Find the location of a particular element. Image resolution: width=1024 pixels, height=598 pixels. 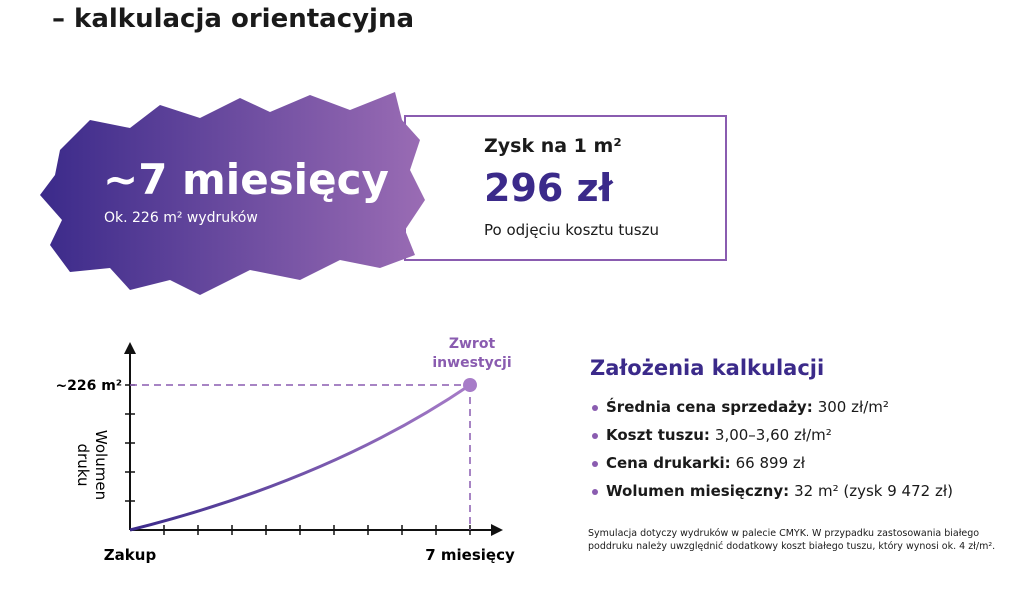

item-label: Koszt tuszu: is located at coordinates (658, 435).